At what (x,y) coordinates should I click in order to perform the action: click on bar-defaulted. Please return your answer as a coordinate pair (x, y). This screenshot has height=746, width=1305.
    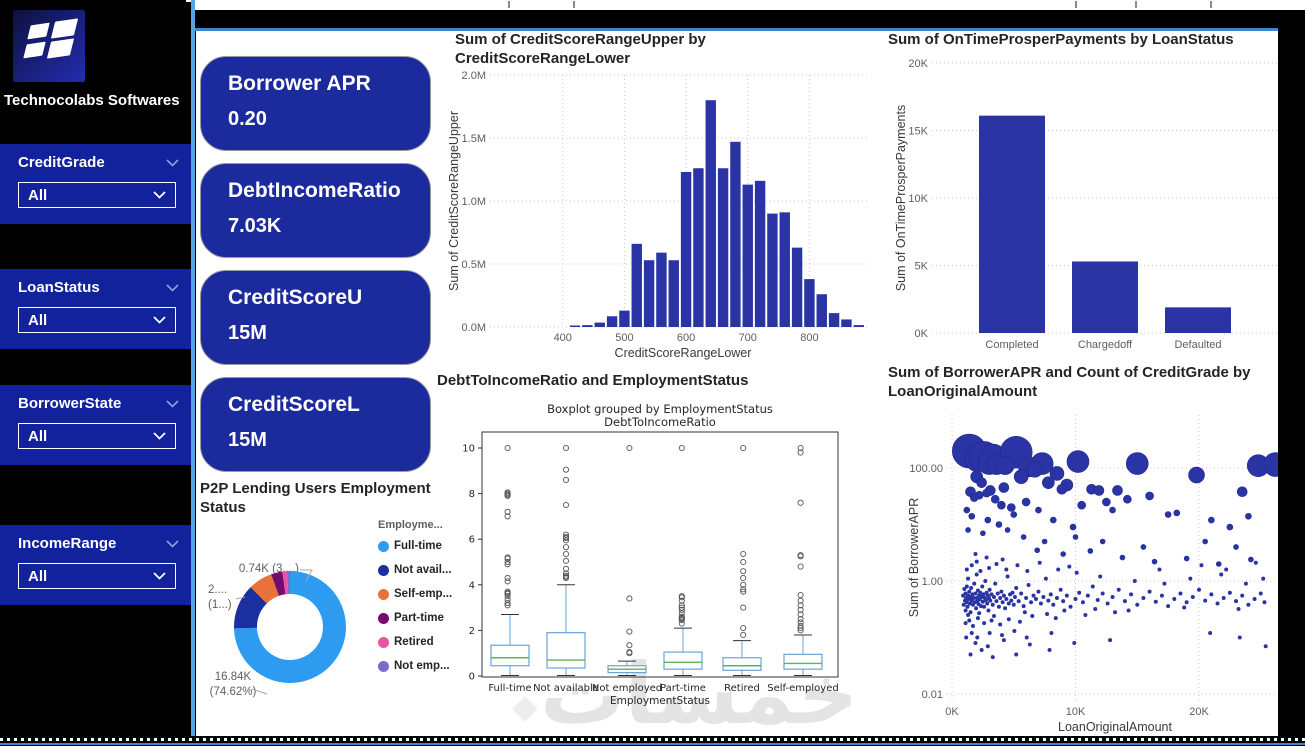
    Looking at the image, I should click on (1198, 320).